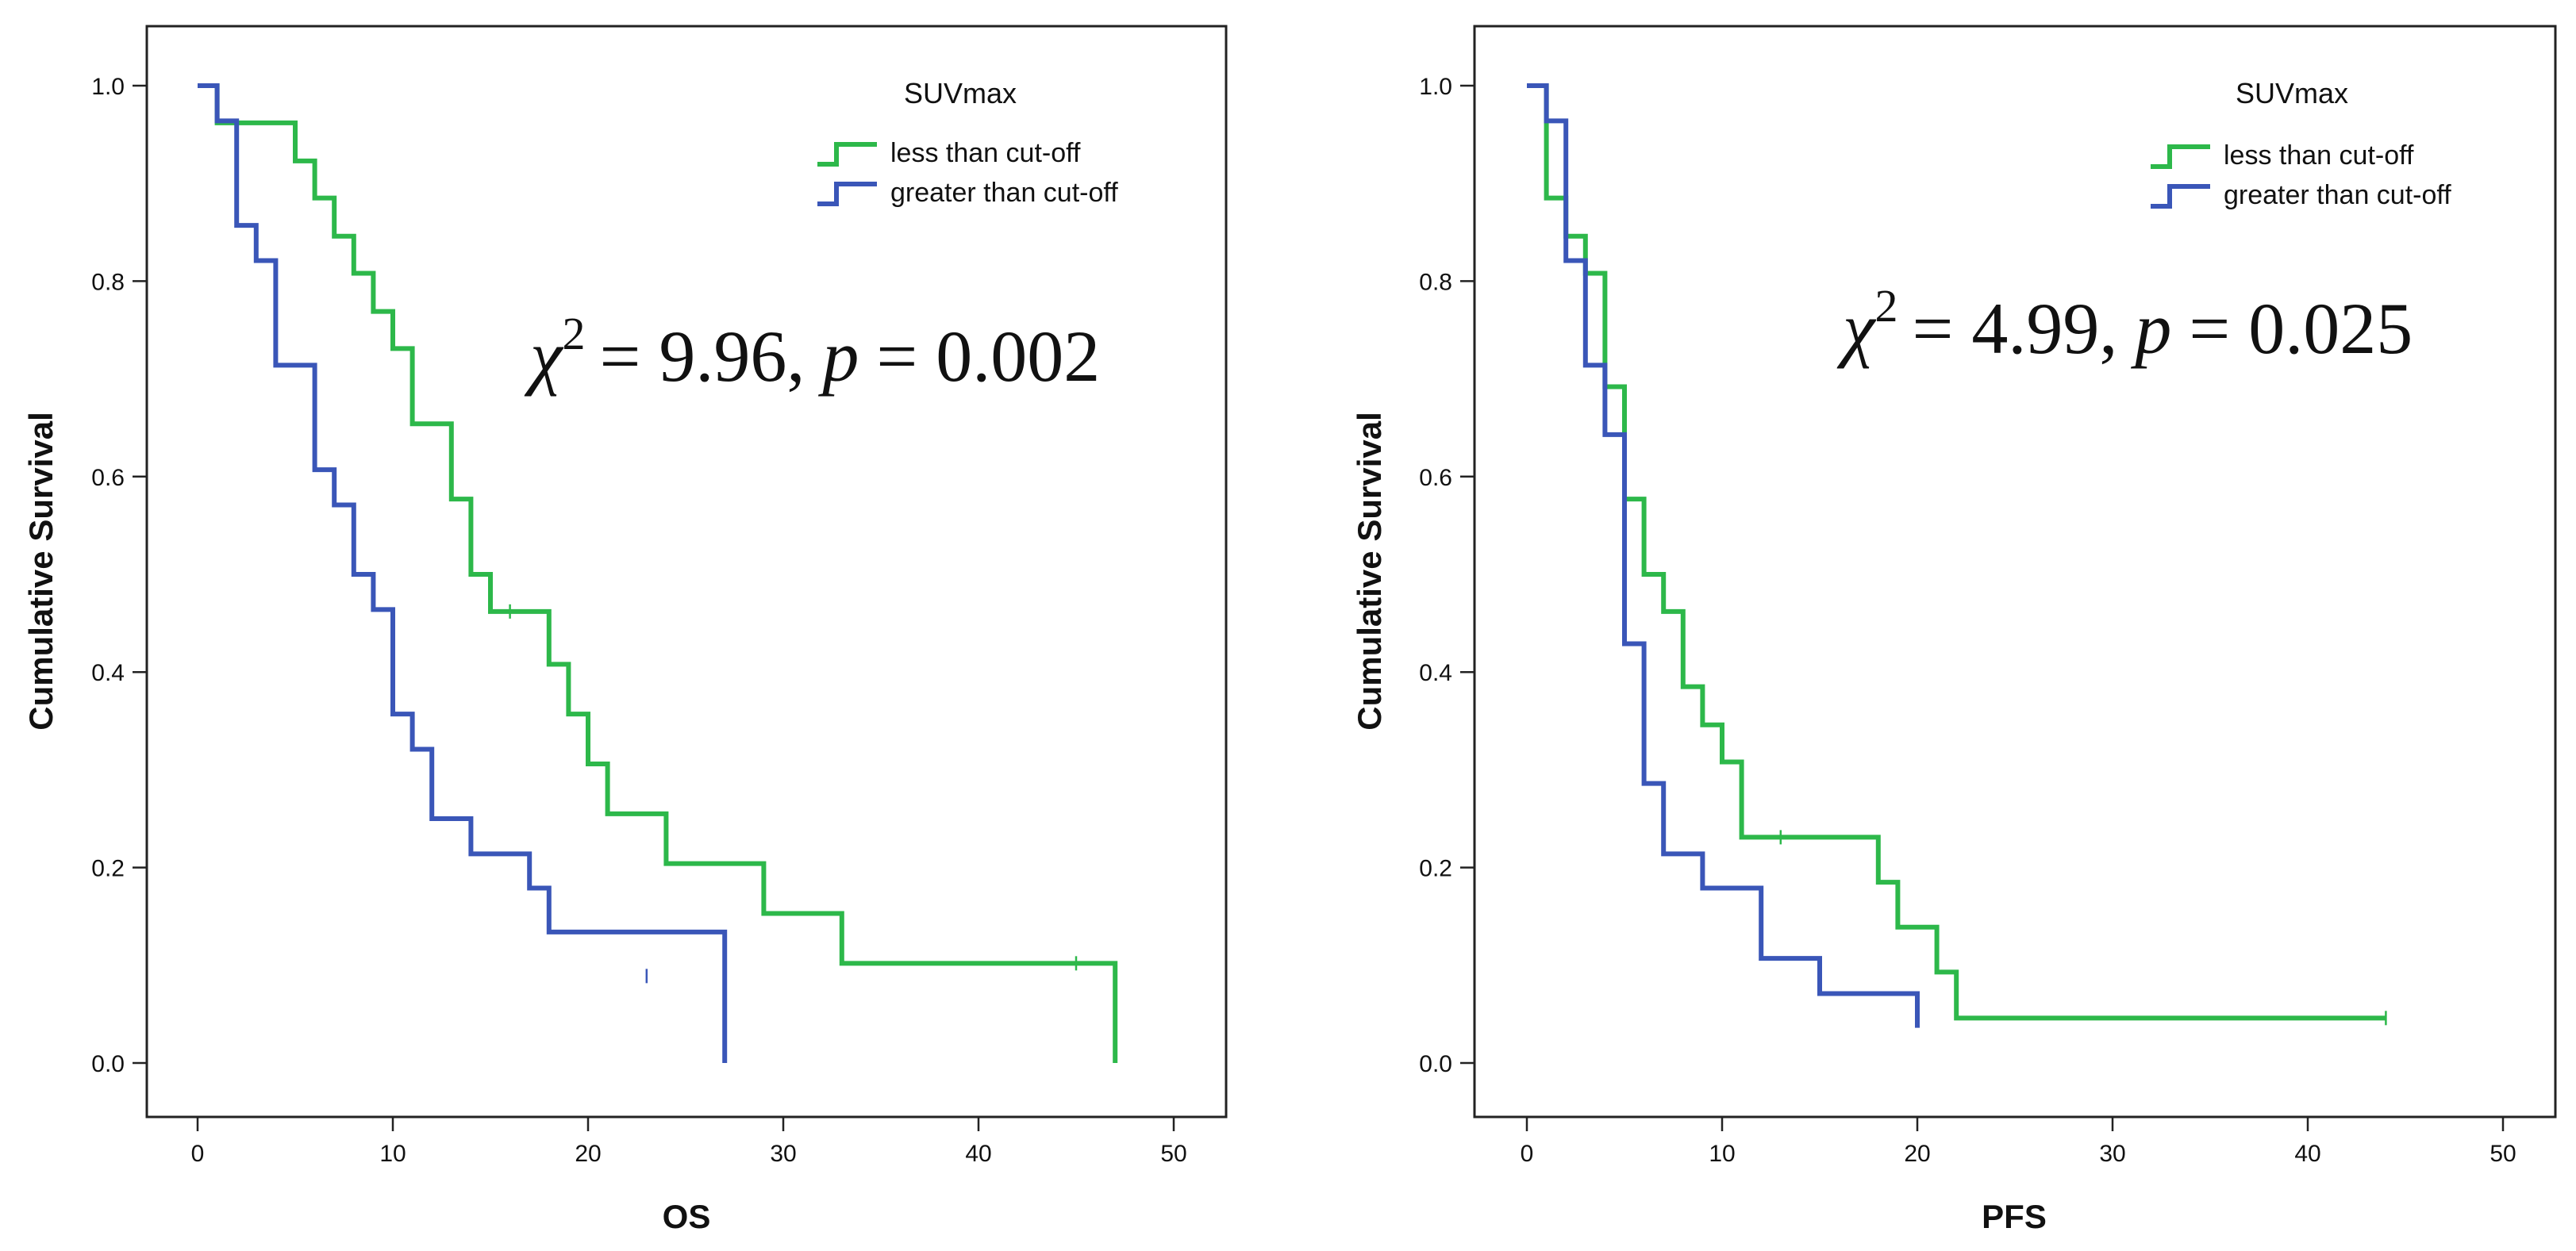  Describe the element at coordinates (2307, 1154) in the screenshot. I see `pfs-x-tick-label: 40` at that location.